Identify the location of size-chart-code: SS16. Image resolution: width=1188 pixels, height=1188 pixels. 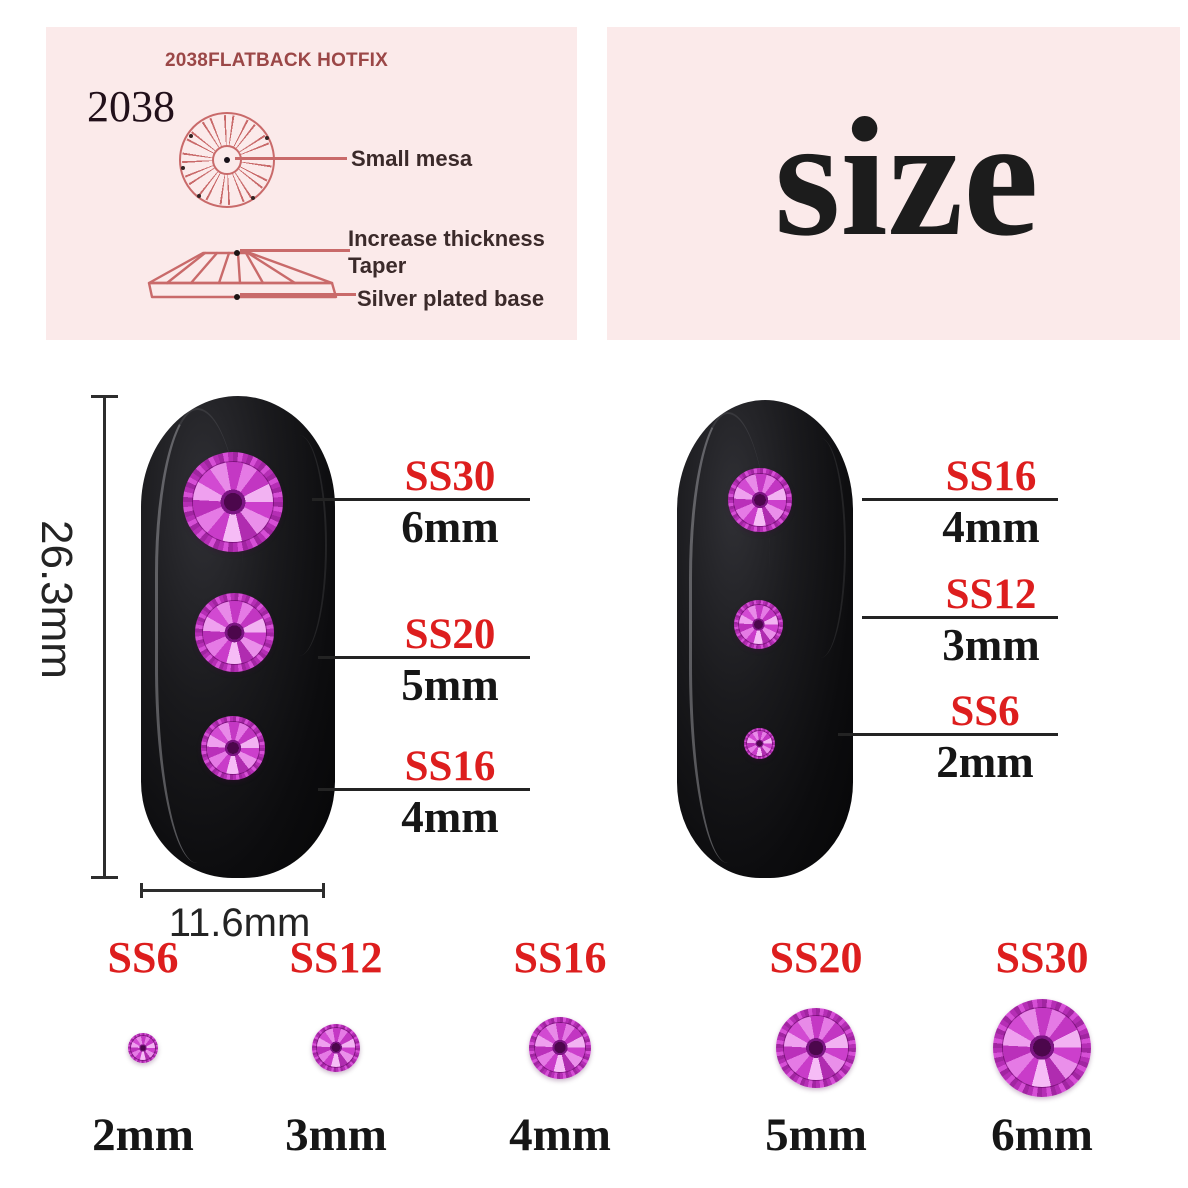
(560, 957).